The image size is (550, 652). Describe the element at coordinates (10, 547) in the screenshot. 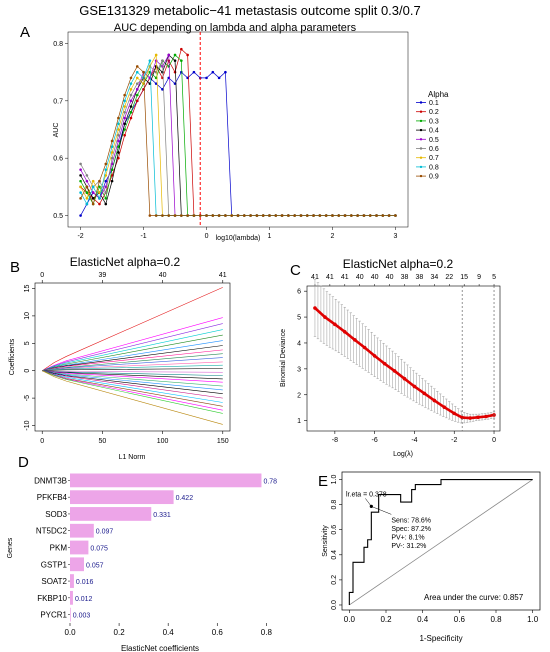

I see `panel-d-ylabel: Genes` at that location.